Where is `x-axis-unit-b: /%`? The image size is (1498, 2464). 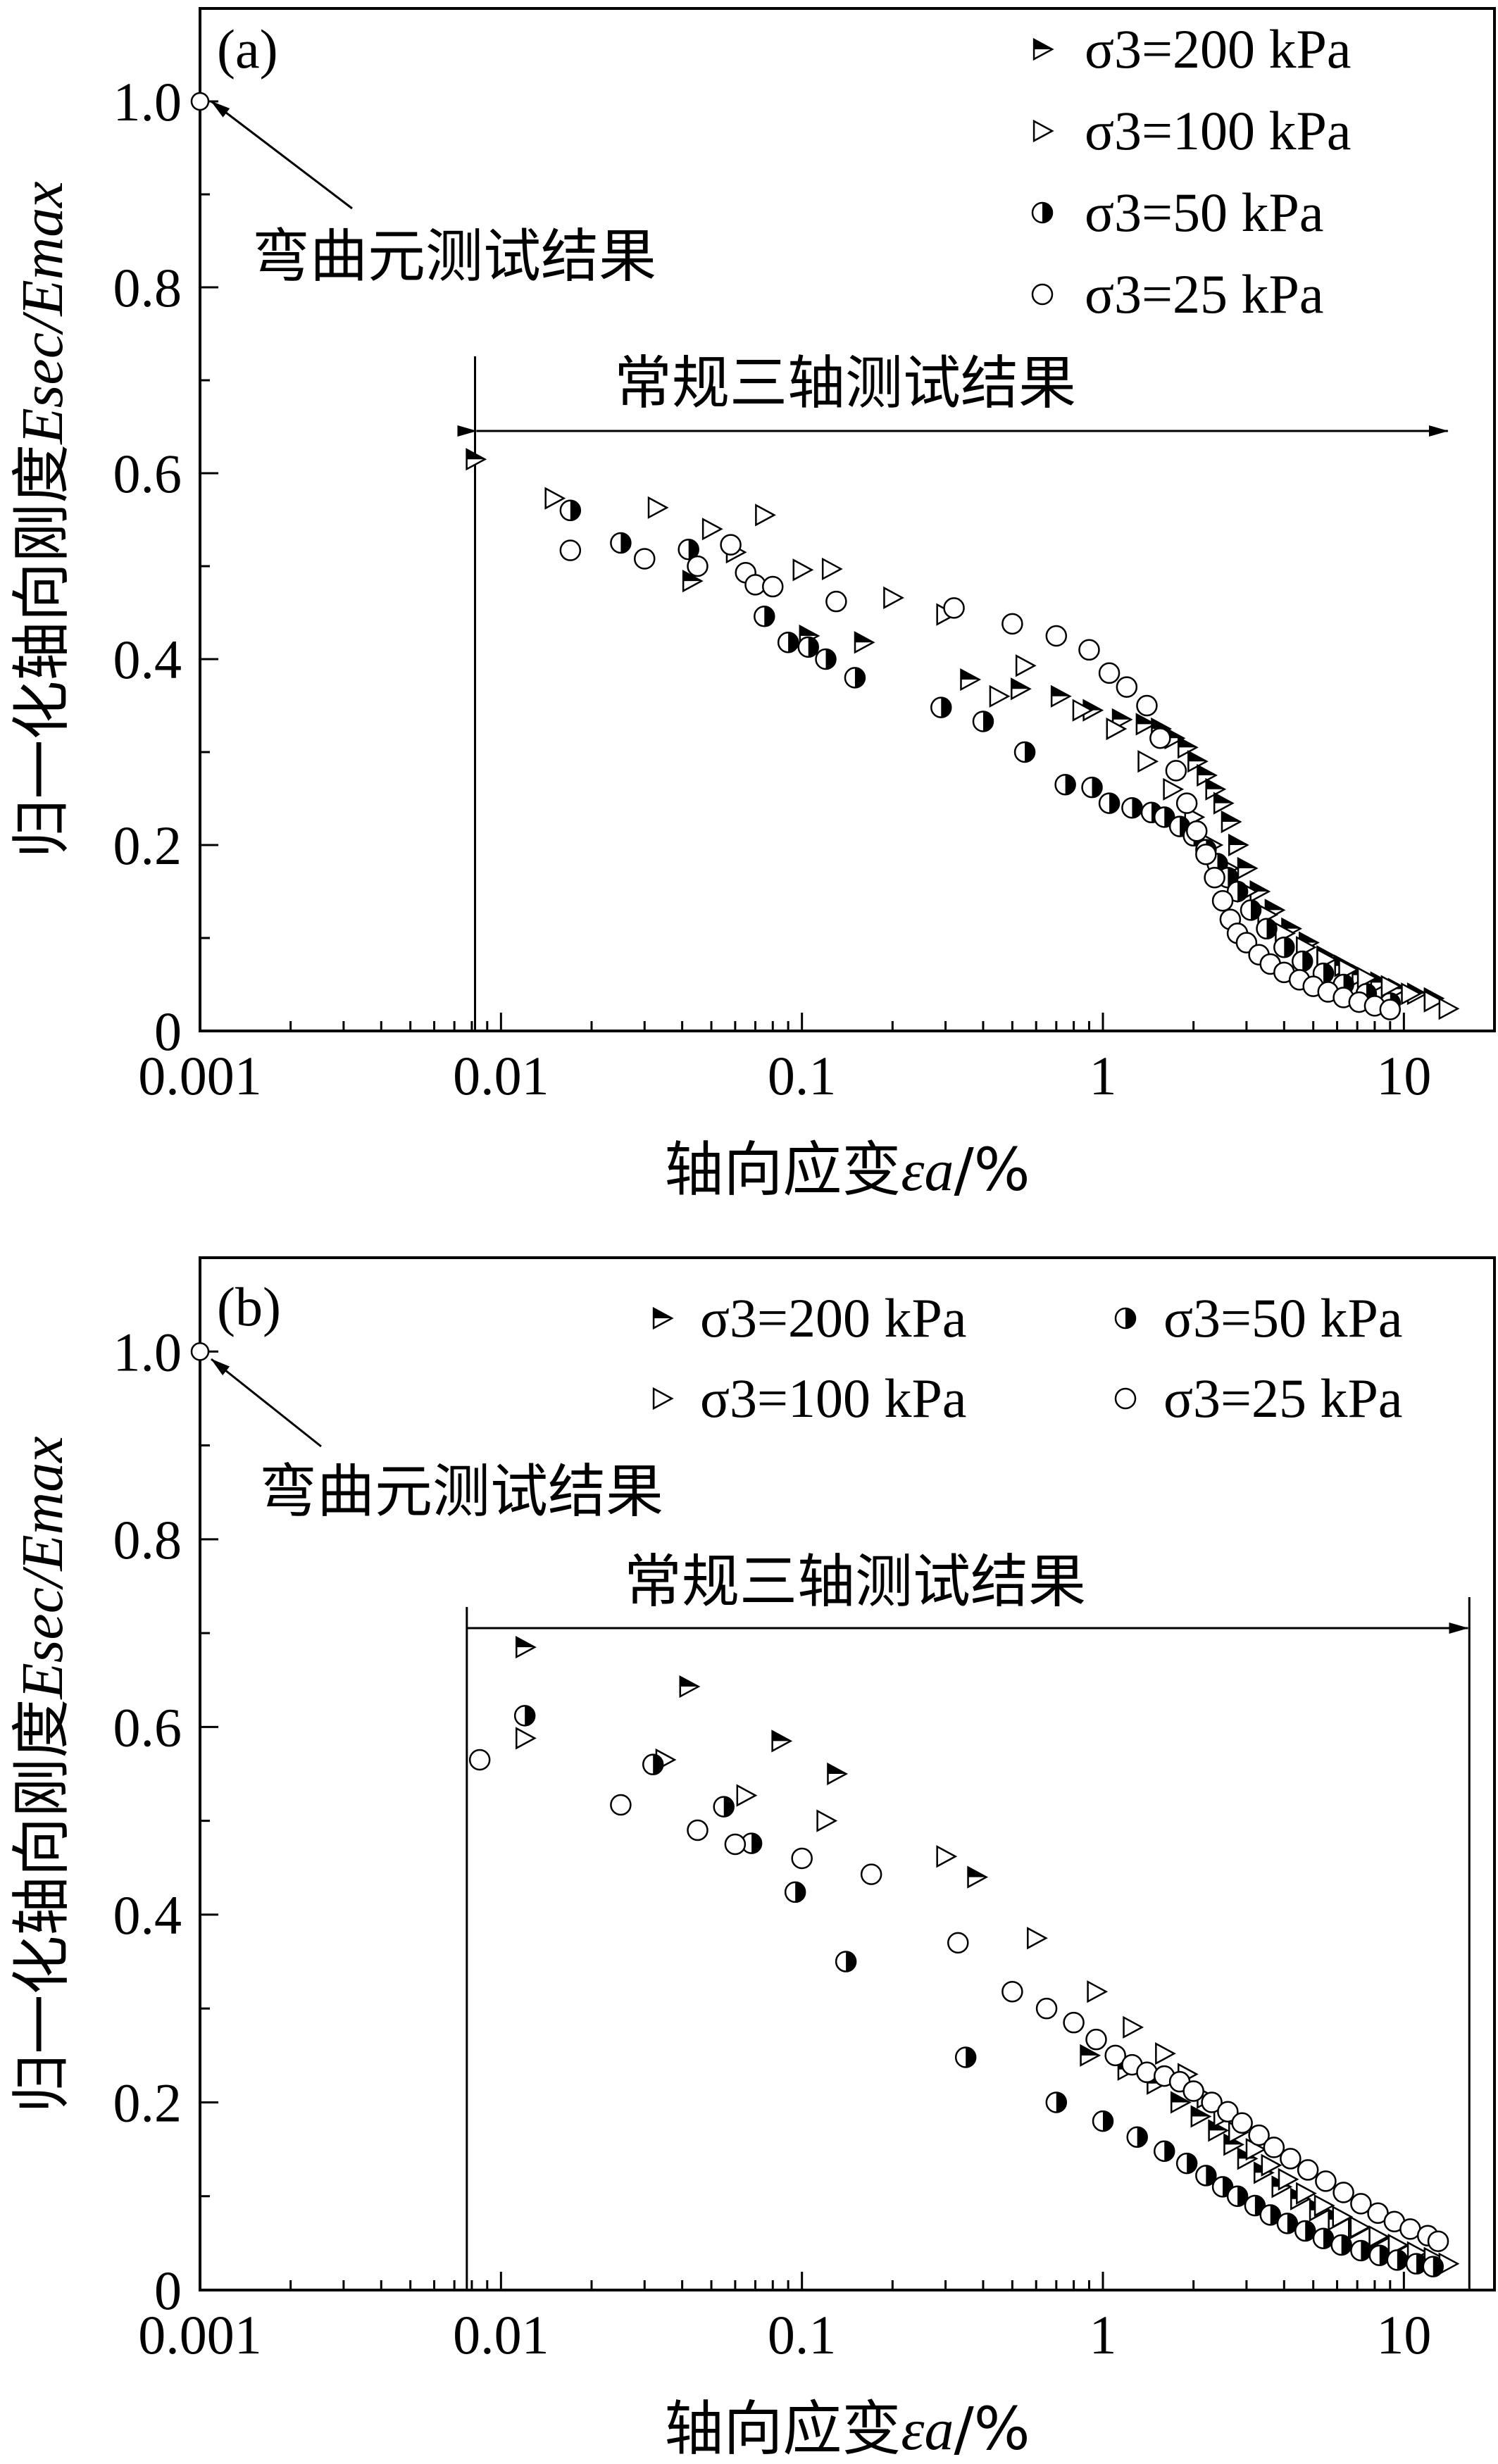
x-axis-unit-b: /% is located at coordinates (992, 2428).